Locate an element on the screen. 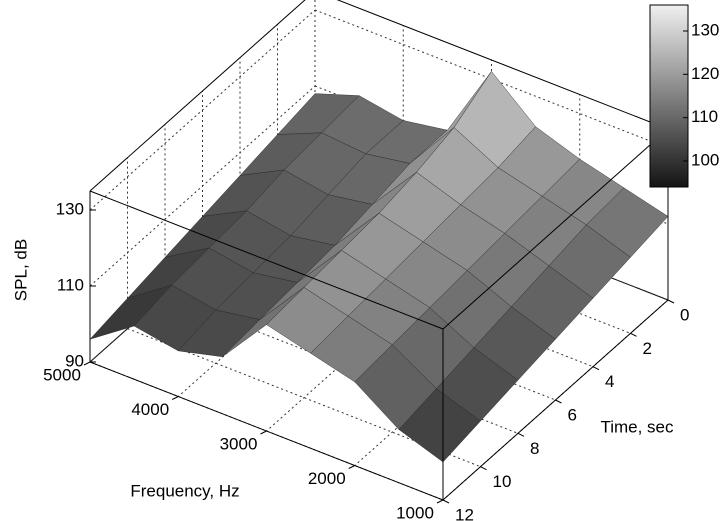 The image size is (727, 521). z-tick-label: 130 is located at coordinates (70, 208).